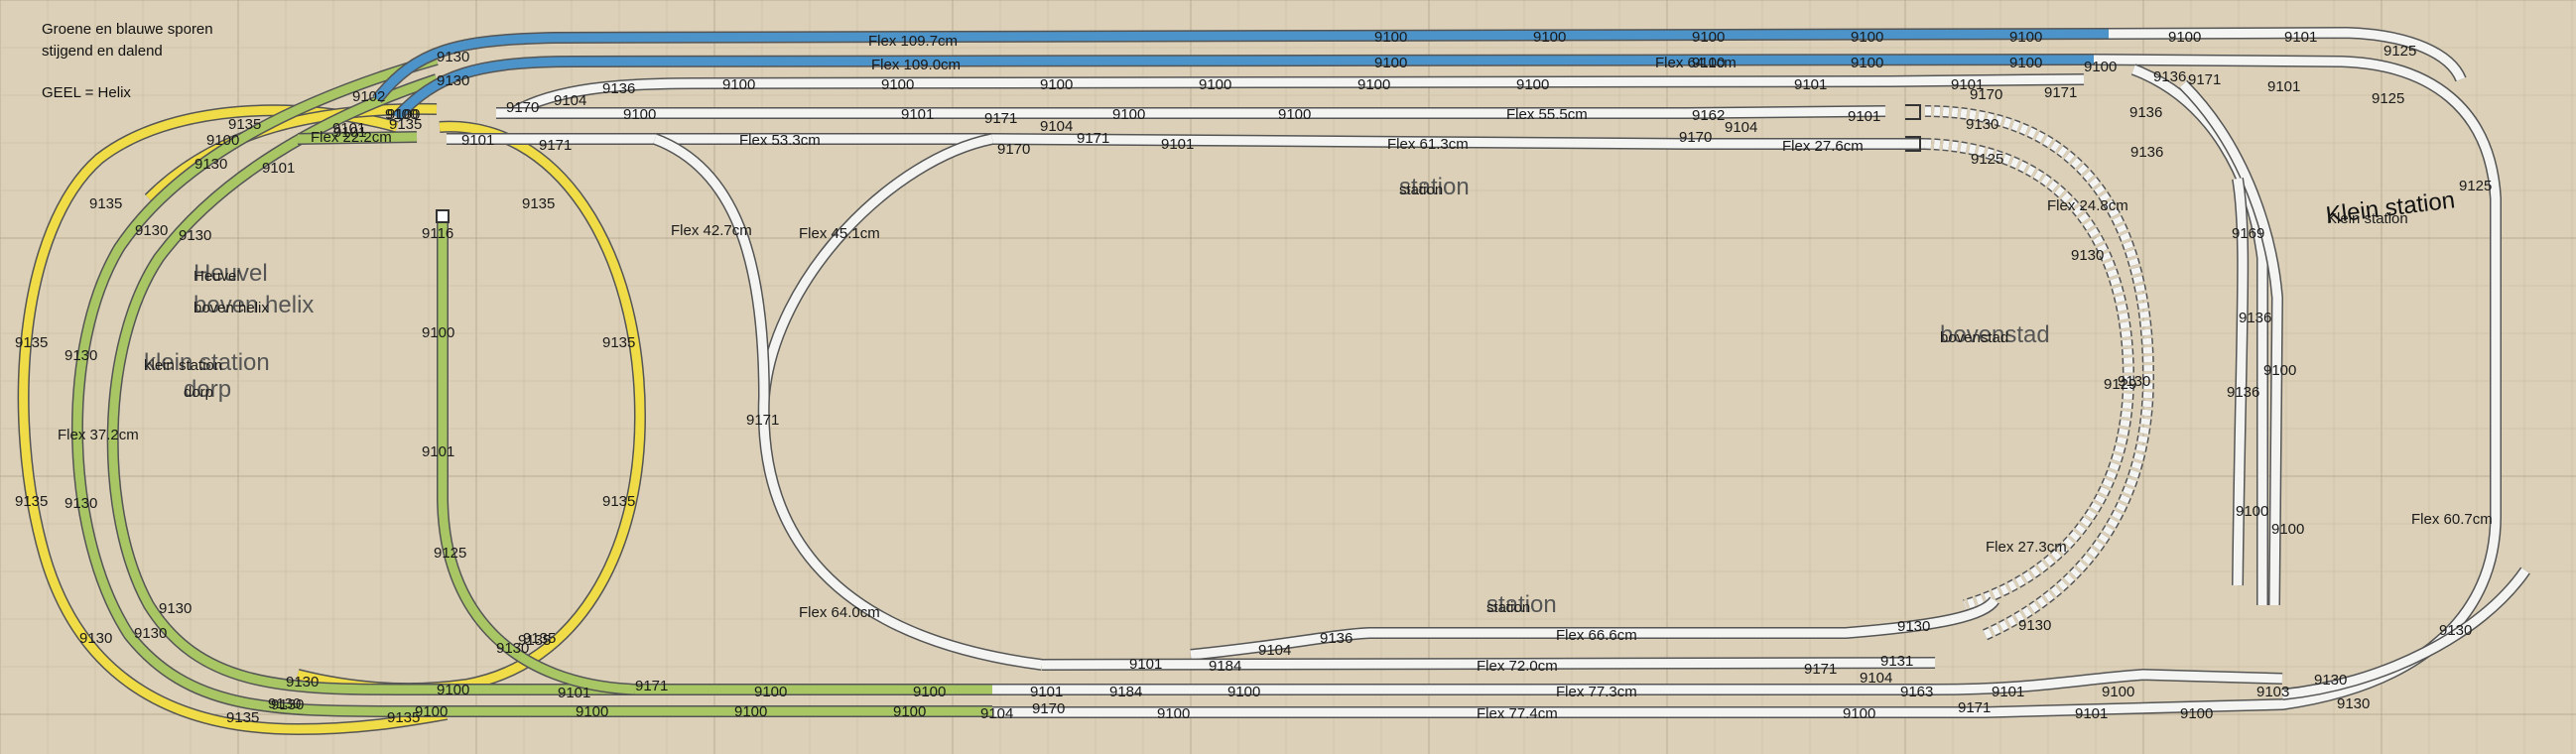 The height and width of the screenshot is (754, 2576). What do you see at coordinates (217, 276) in the screenshot?
I see `track-part-label: Heuvel` at bounding box center [217, 276].